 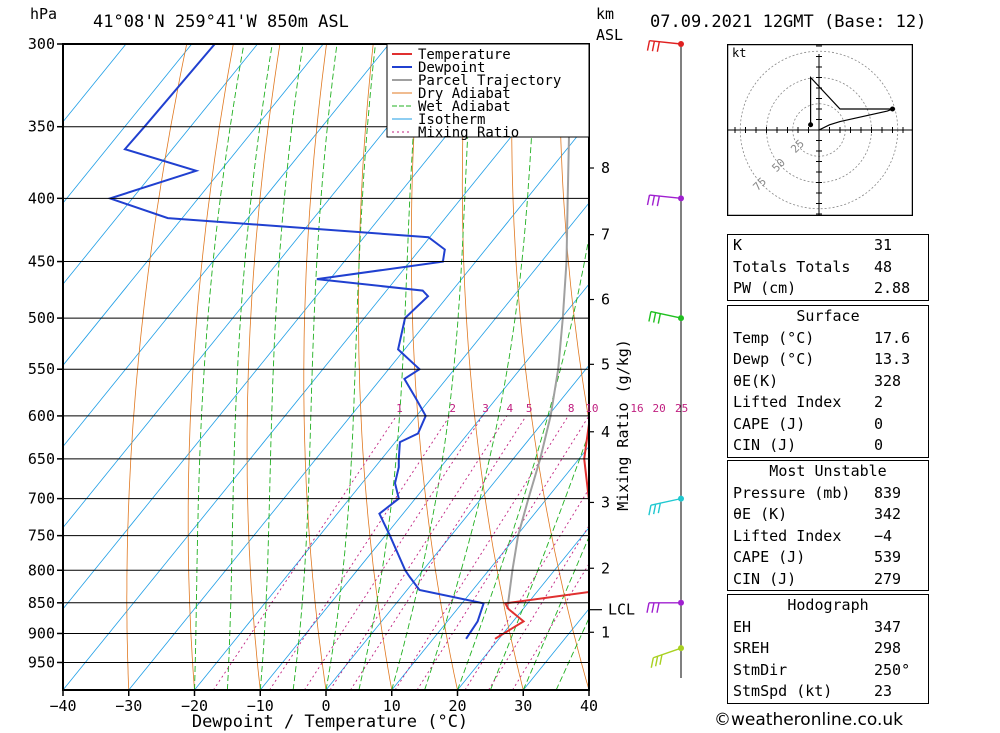 What do you see at coordinates (41, 416) in the screenshot?
I see `pressure-tick-label: 600` at bounding box center [41, 416].